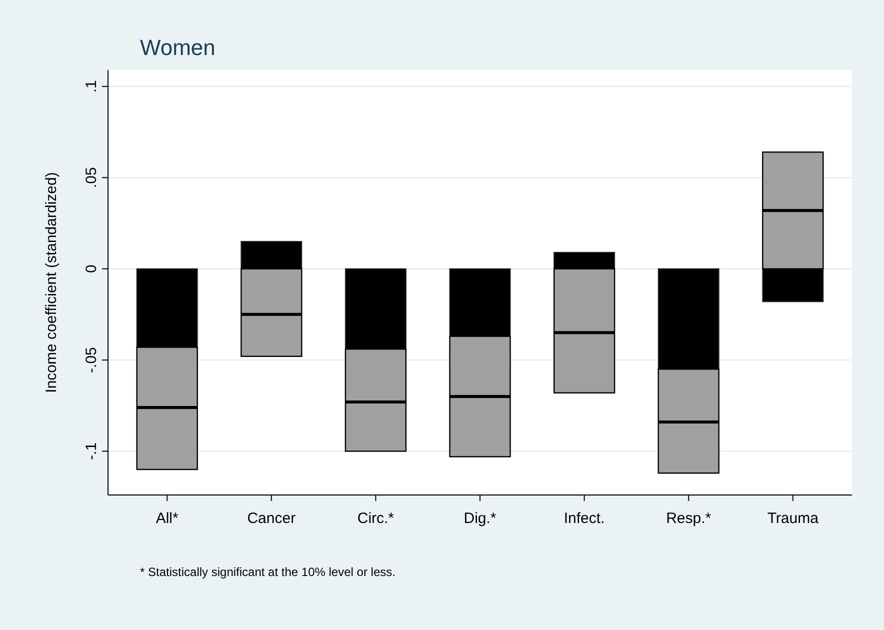 The image size is (884, 630). Describe the element at coordinates (91, 177) in the screenshot. I see `y-tick-label: .05` at that location.